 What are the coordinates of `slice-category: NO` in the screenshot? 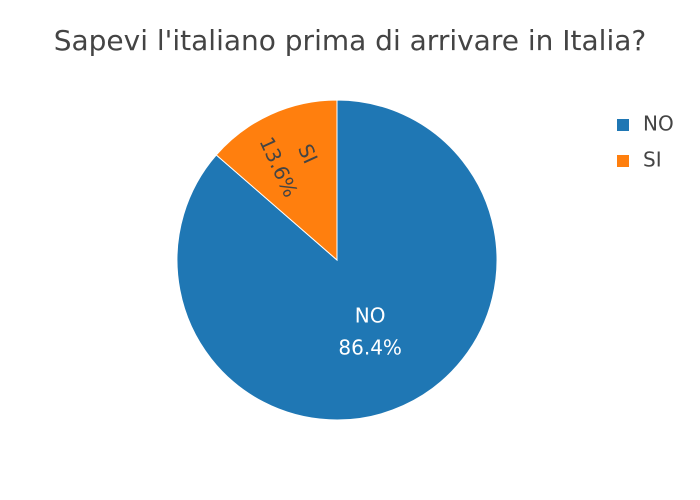 It's located at (370, 315).